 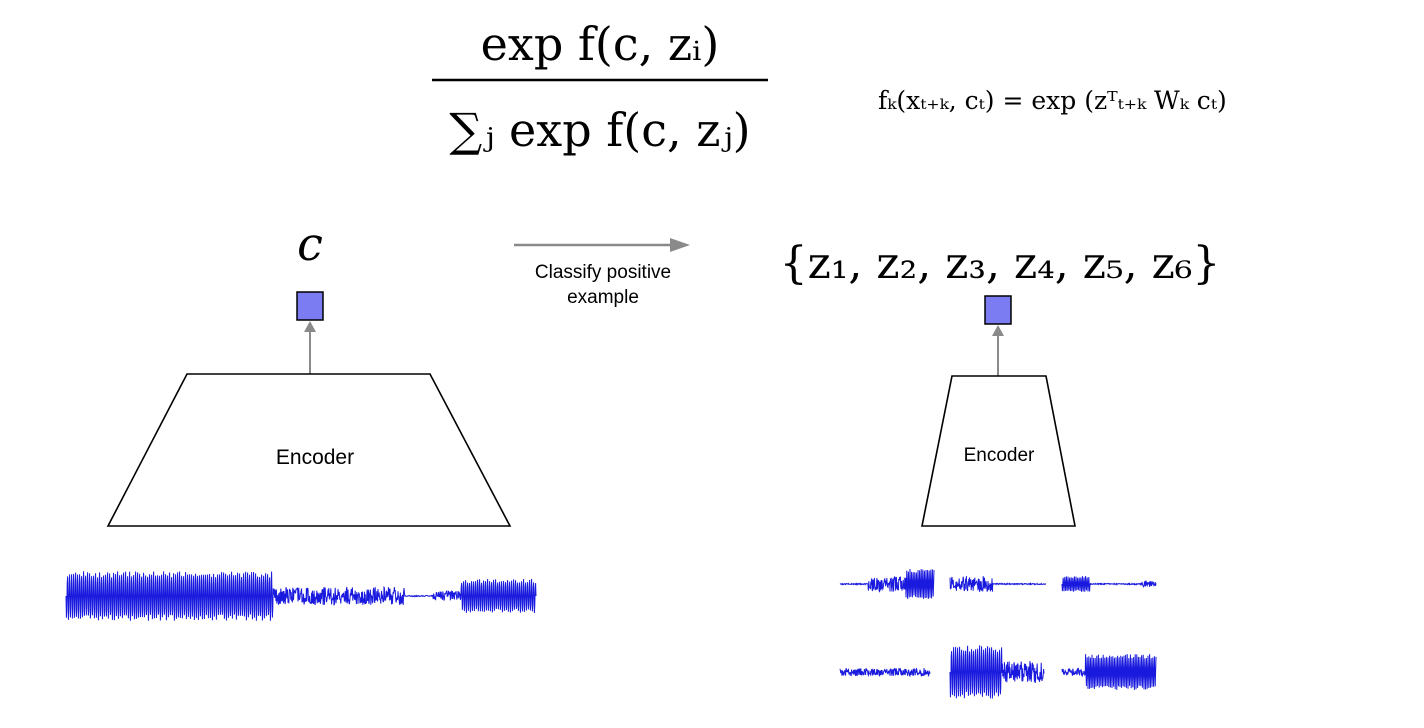 What do you see at coordinates (310, 306) in the screenshot?
I see `context-embedding-box` at bounding box center [310, 306].